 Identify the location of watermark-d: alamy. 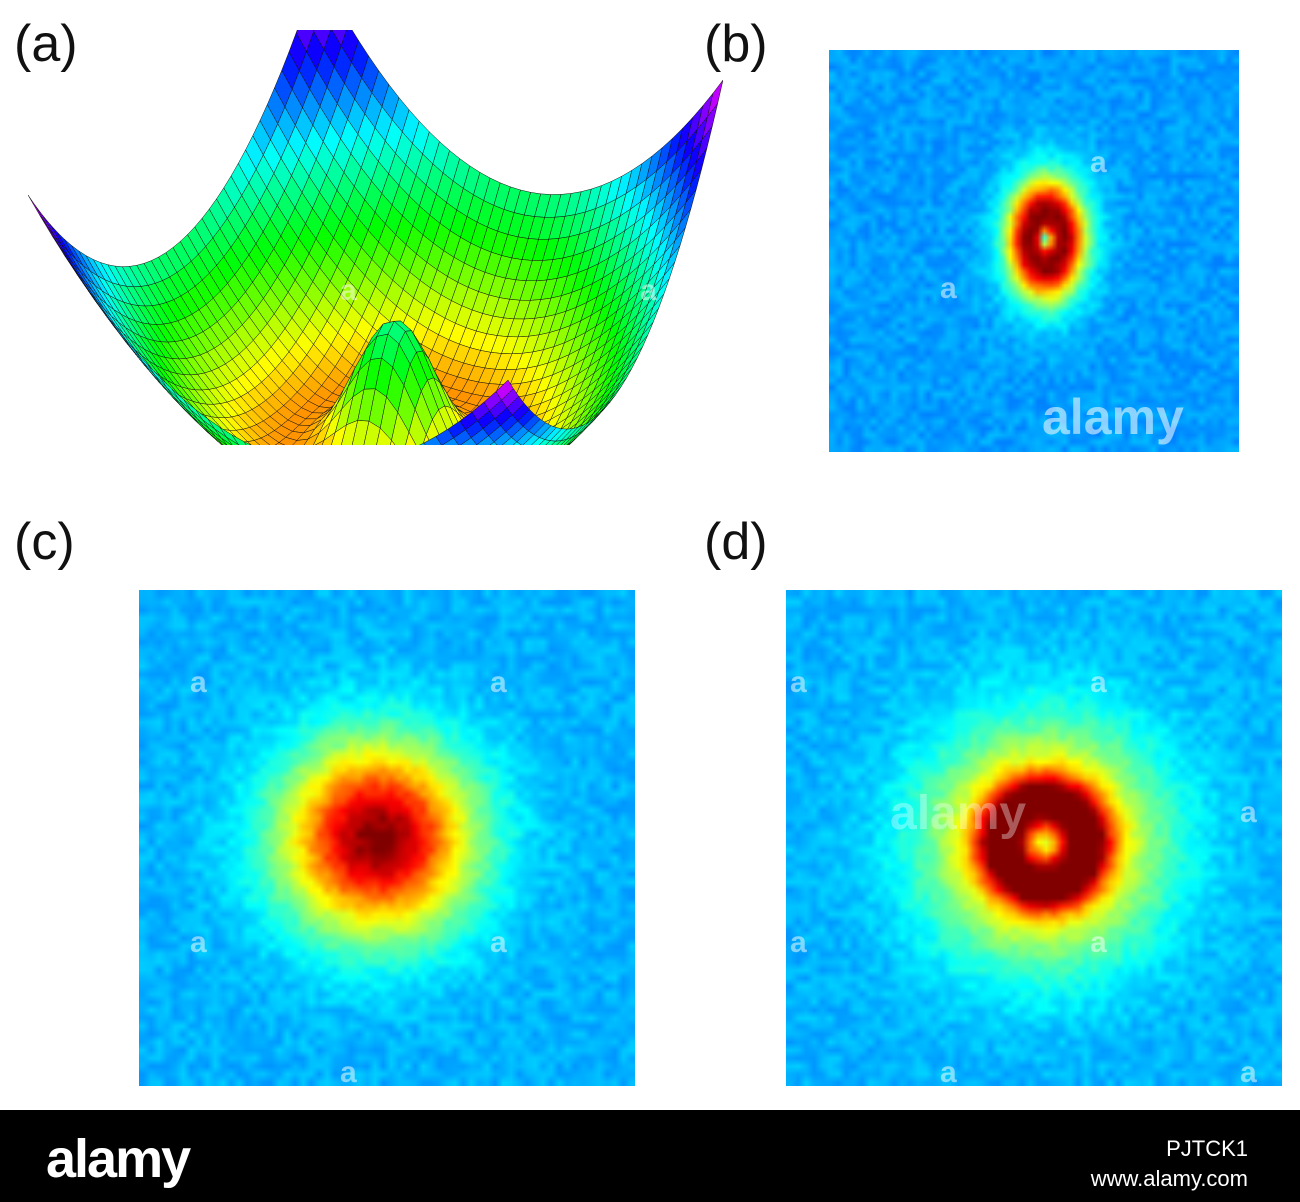
(958, 813).